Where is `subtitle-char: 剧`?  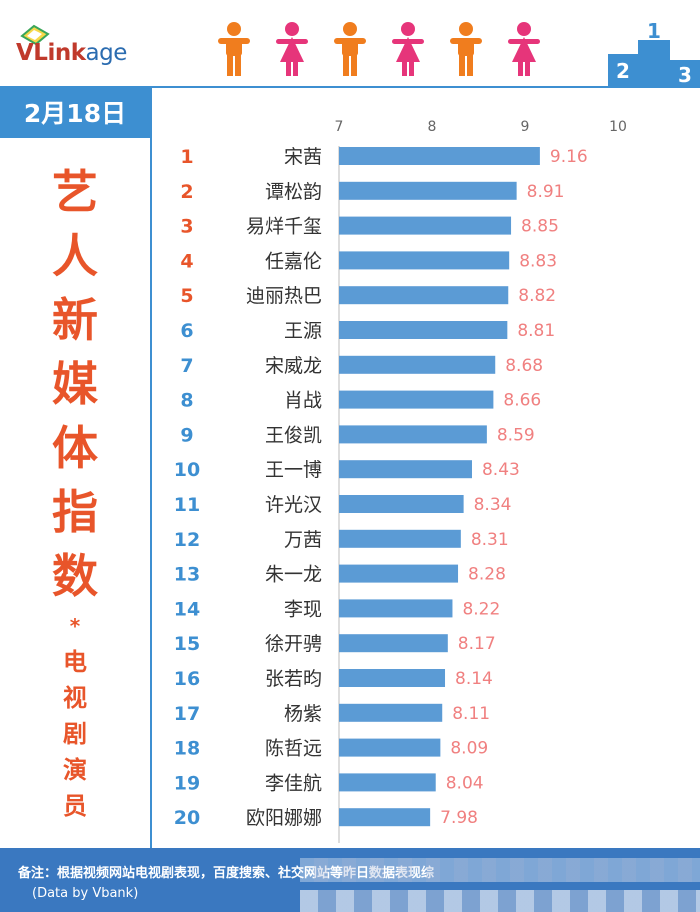 subtitle-char: 剧 is located at coordinates (75, 734).